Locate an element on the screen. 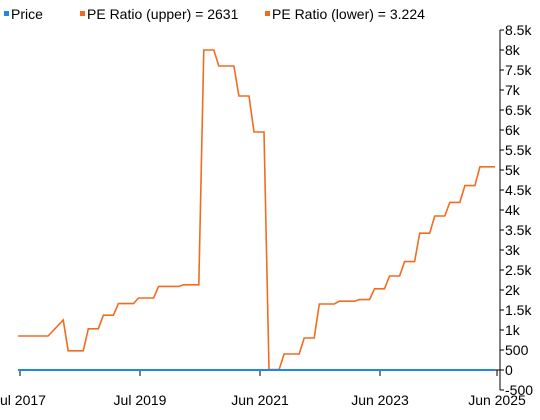  y-tick-label: 500 is located at coordinates (517, 350).